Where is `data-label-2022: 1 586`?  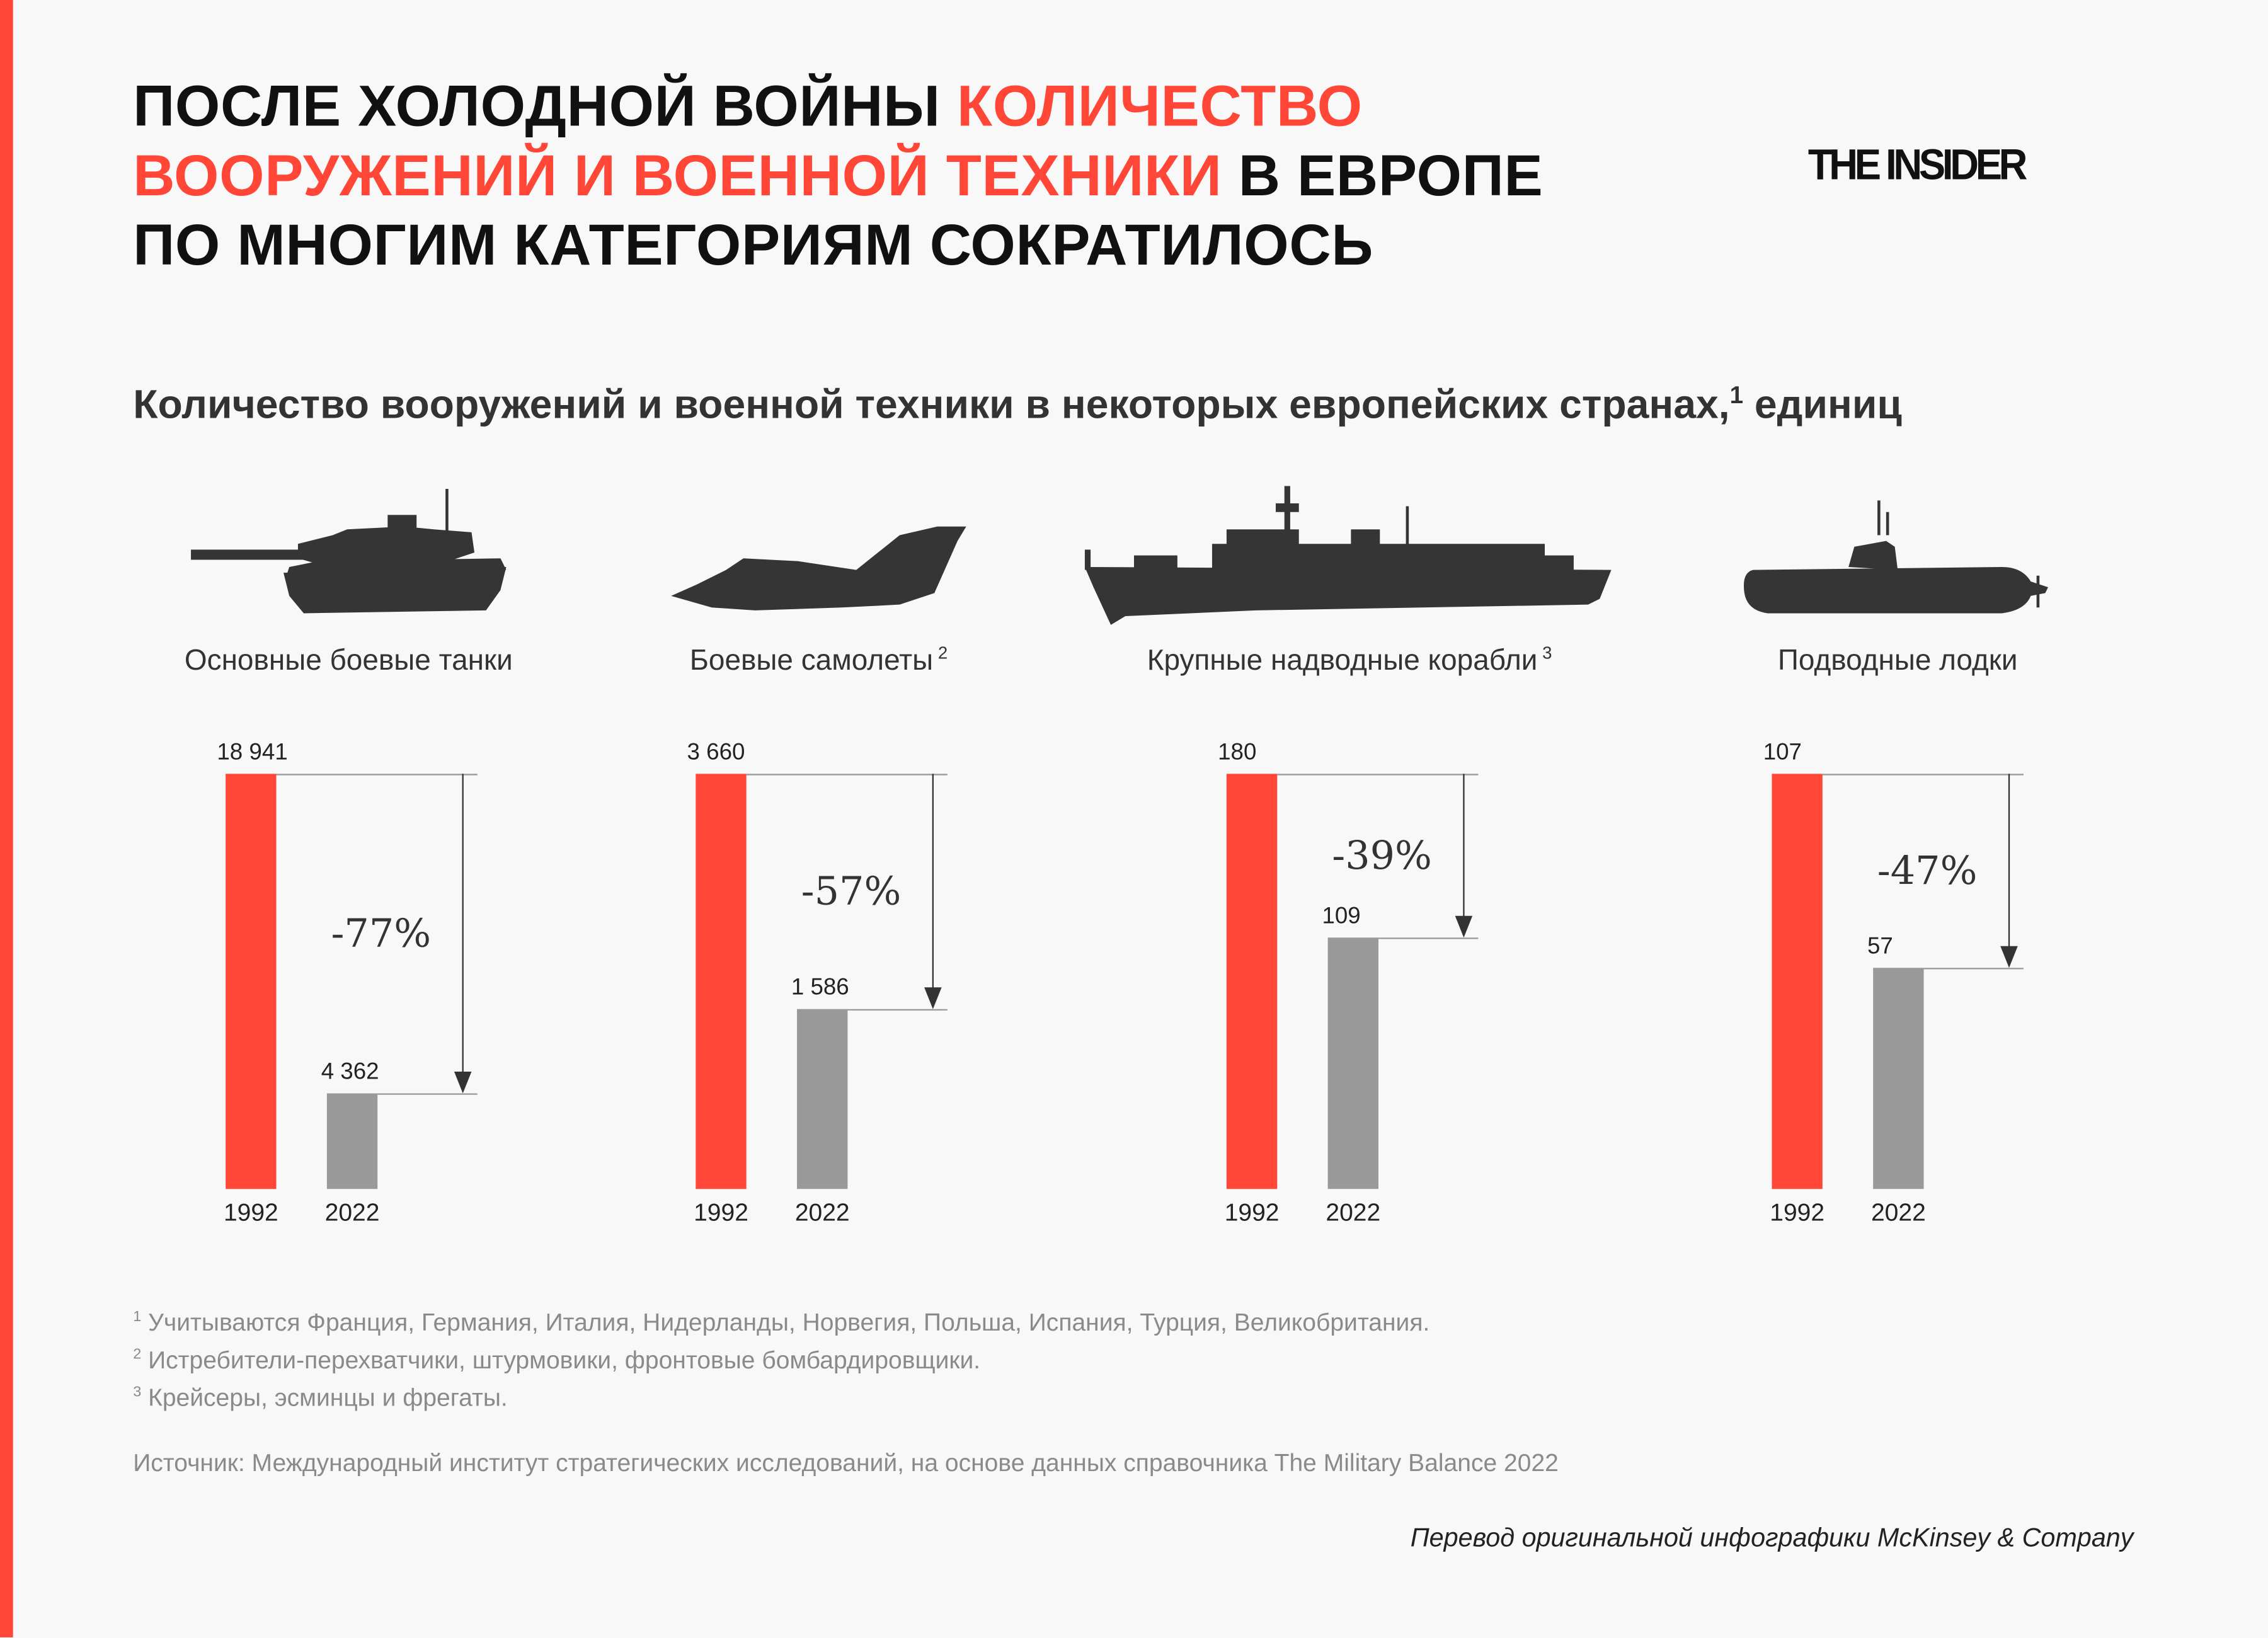 data-label-2022: 1 586 is located at coordinates (820, 987).